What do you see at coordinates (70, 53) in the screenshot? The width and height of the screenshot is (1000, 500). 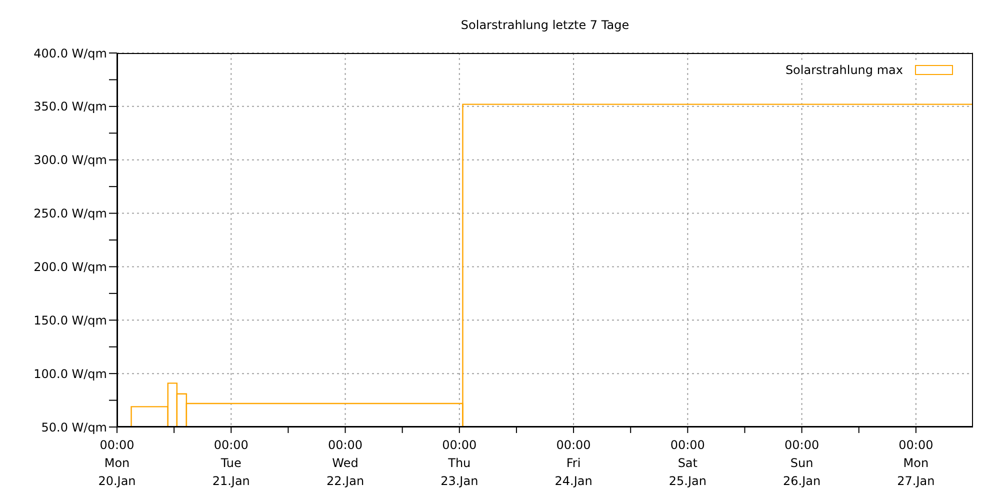 I see `y-tick-label: 400.0 W/qm` at bounding box center [70, 53].